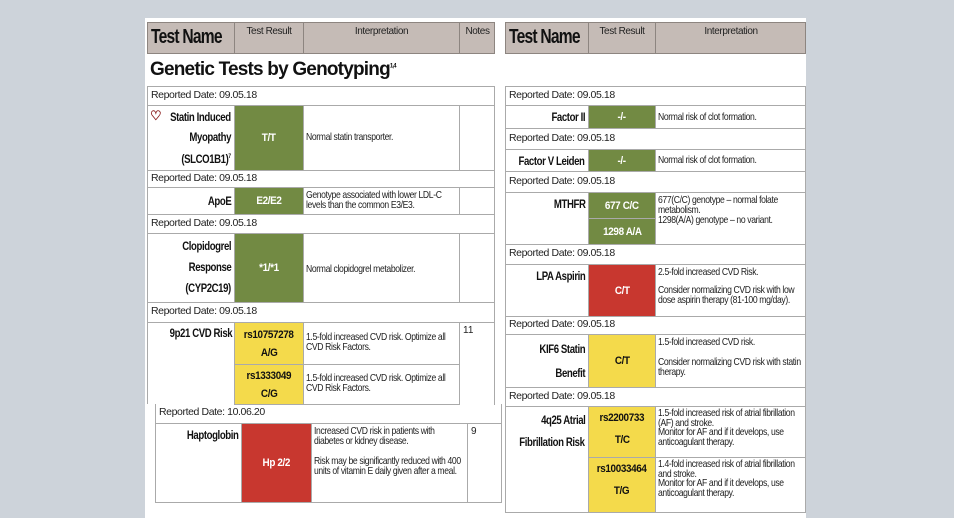 The width and height of the screenshot is (954, 518). I want to click on result-badge: rs10033464 T/G, so click(622, 485).